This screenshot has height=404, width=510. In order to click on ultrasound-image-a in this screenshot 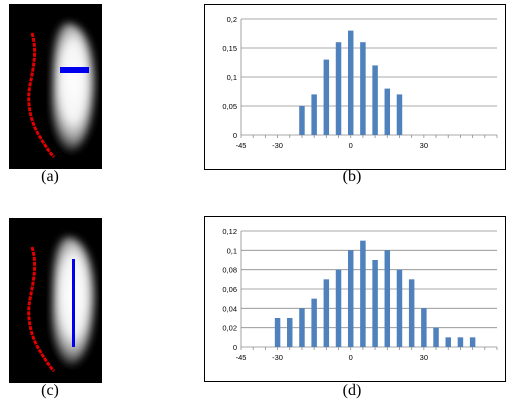, I will do `click(55, 86)`.